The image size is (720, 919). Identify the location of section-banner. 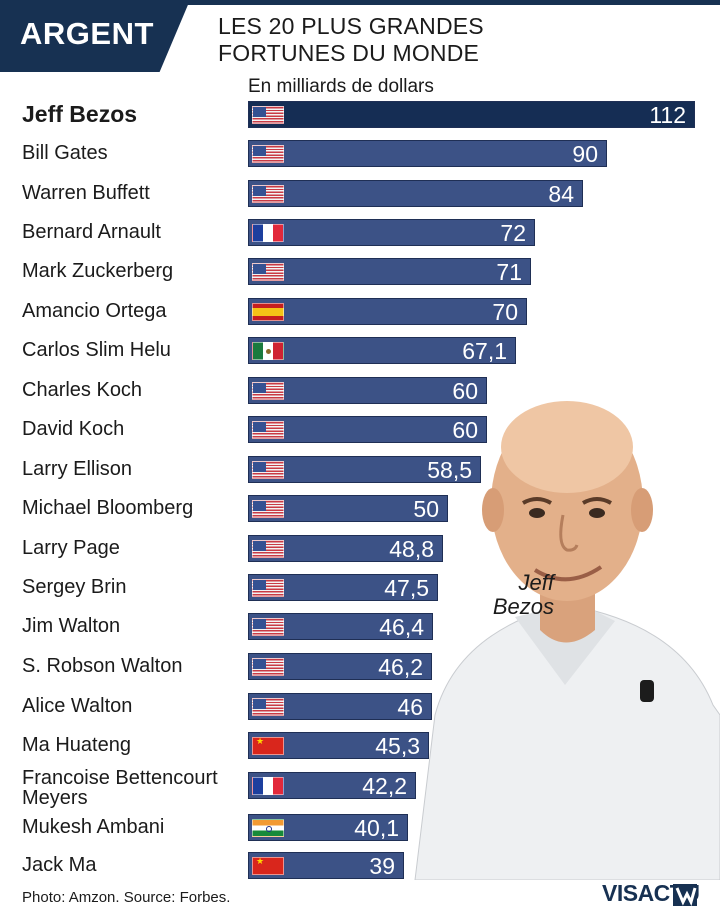
(95, 36).